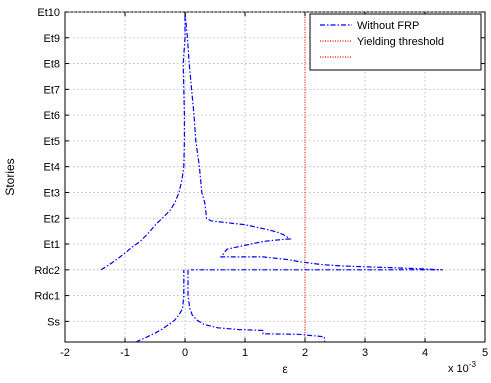 This screenshot has height=383, width=491. I want to click on y-tick-label-et10: Et10, so click(48, 13).